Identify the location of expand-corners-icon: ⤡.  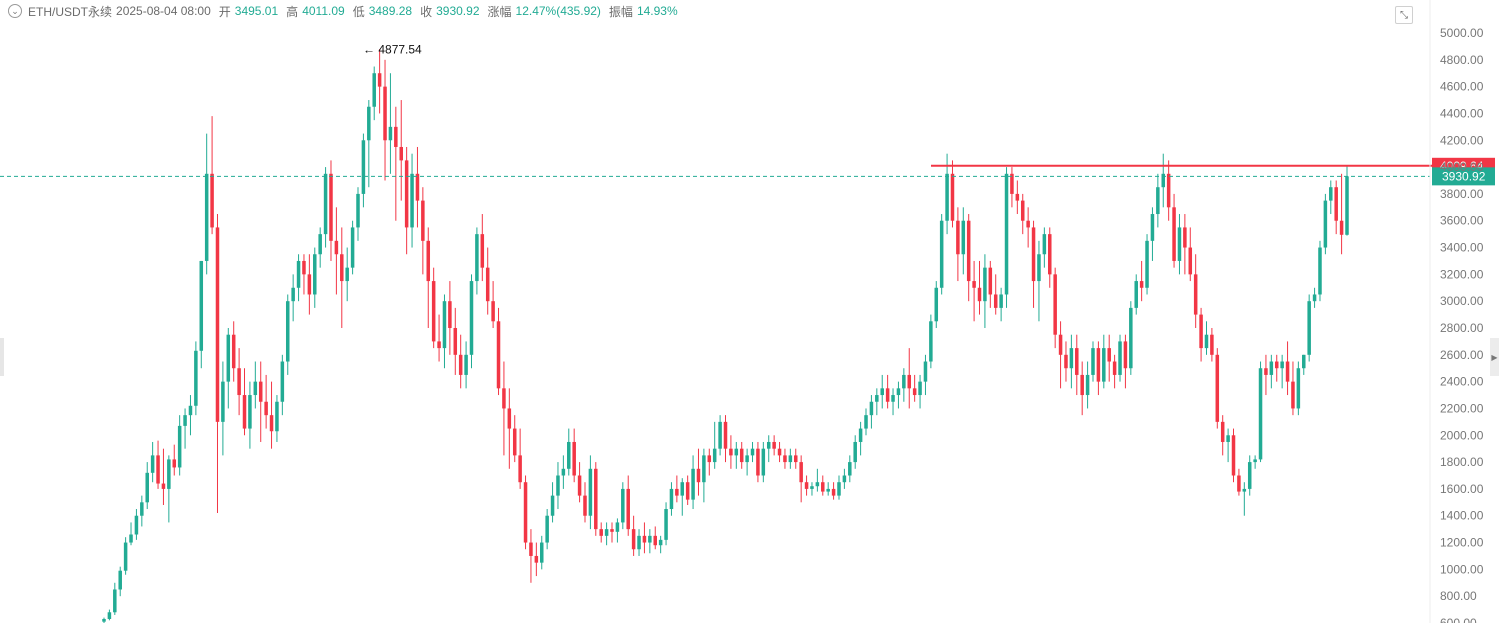
(1404, 15).